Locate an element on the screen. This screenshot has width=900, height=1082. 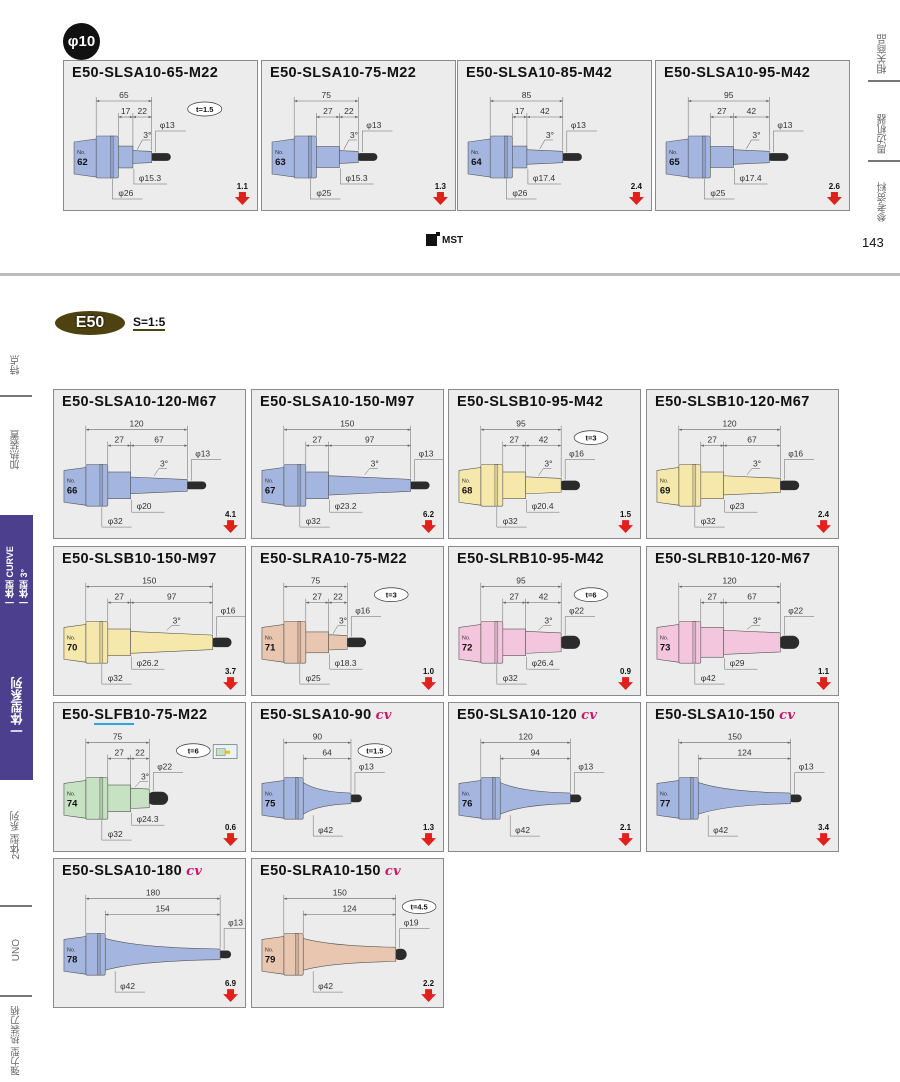
left-nav-item-features: 特点 is located at coordinates (16, 365).